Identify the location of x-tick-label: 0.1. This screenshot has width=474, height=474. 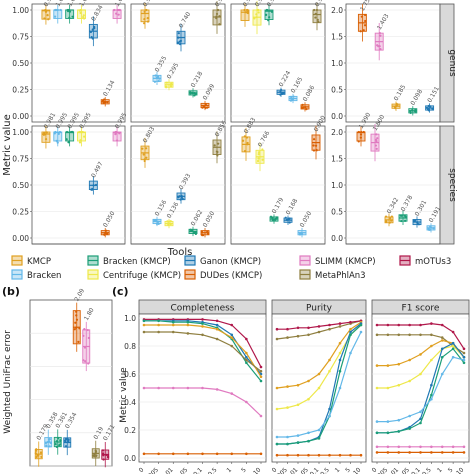
(416, 470).